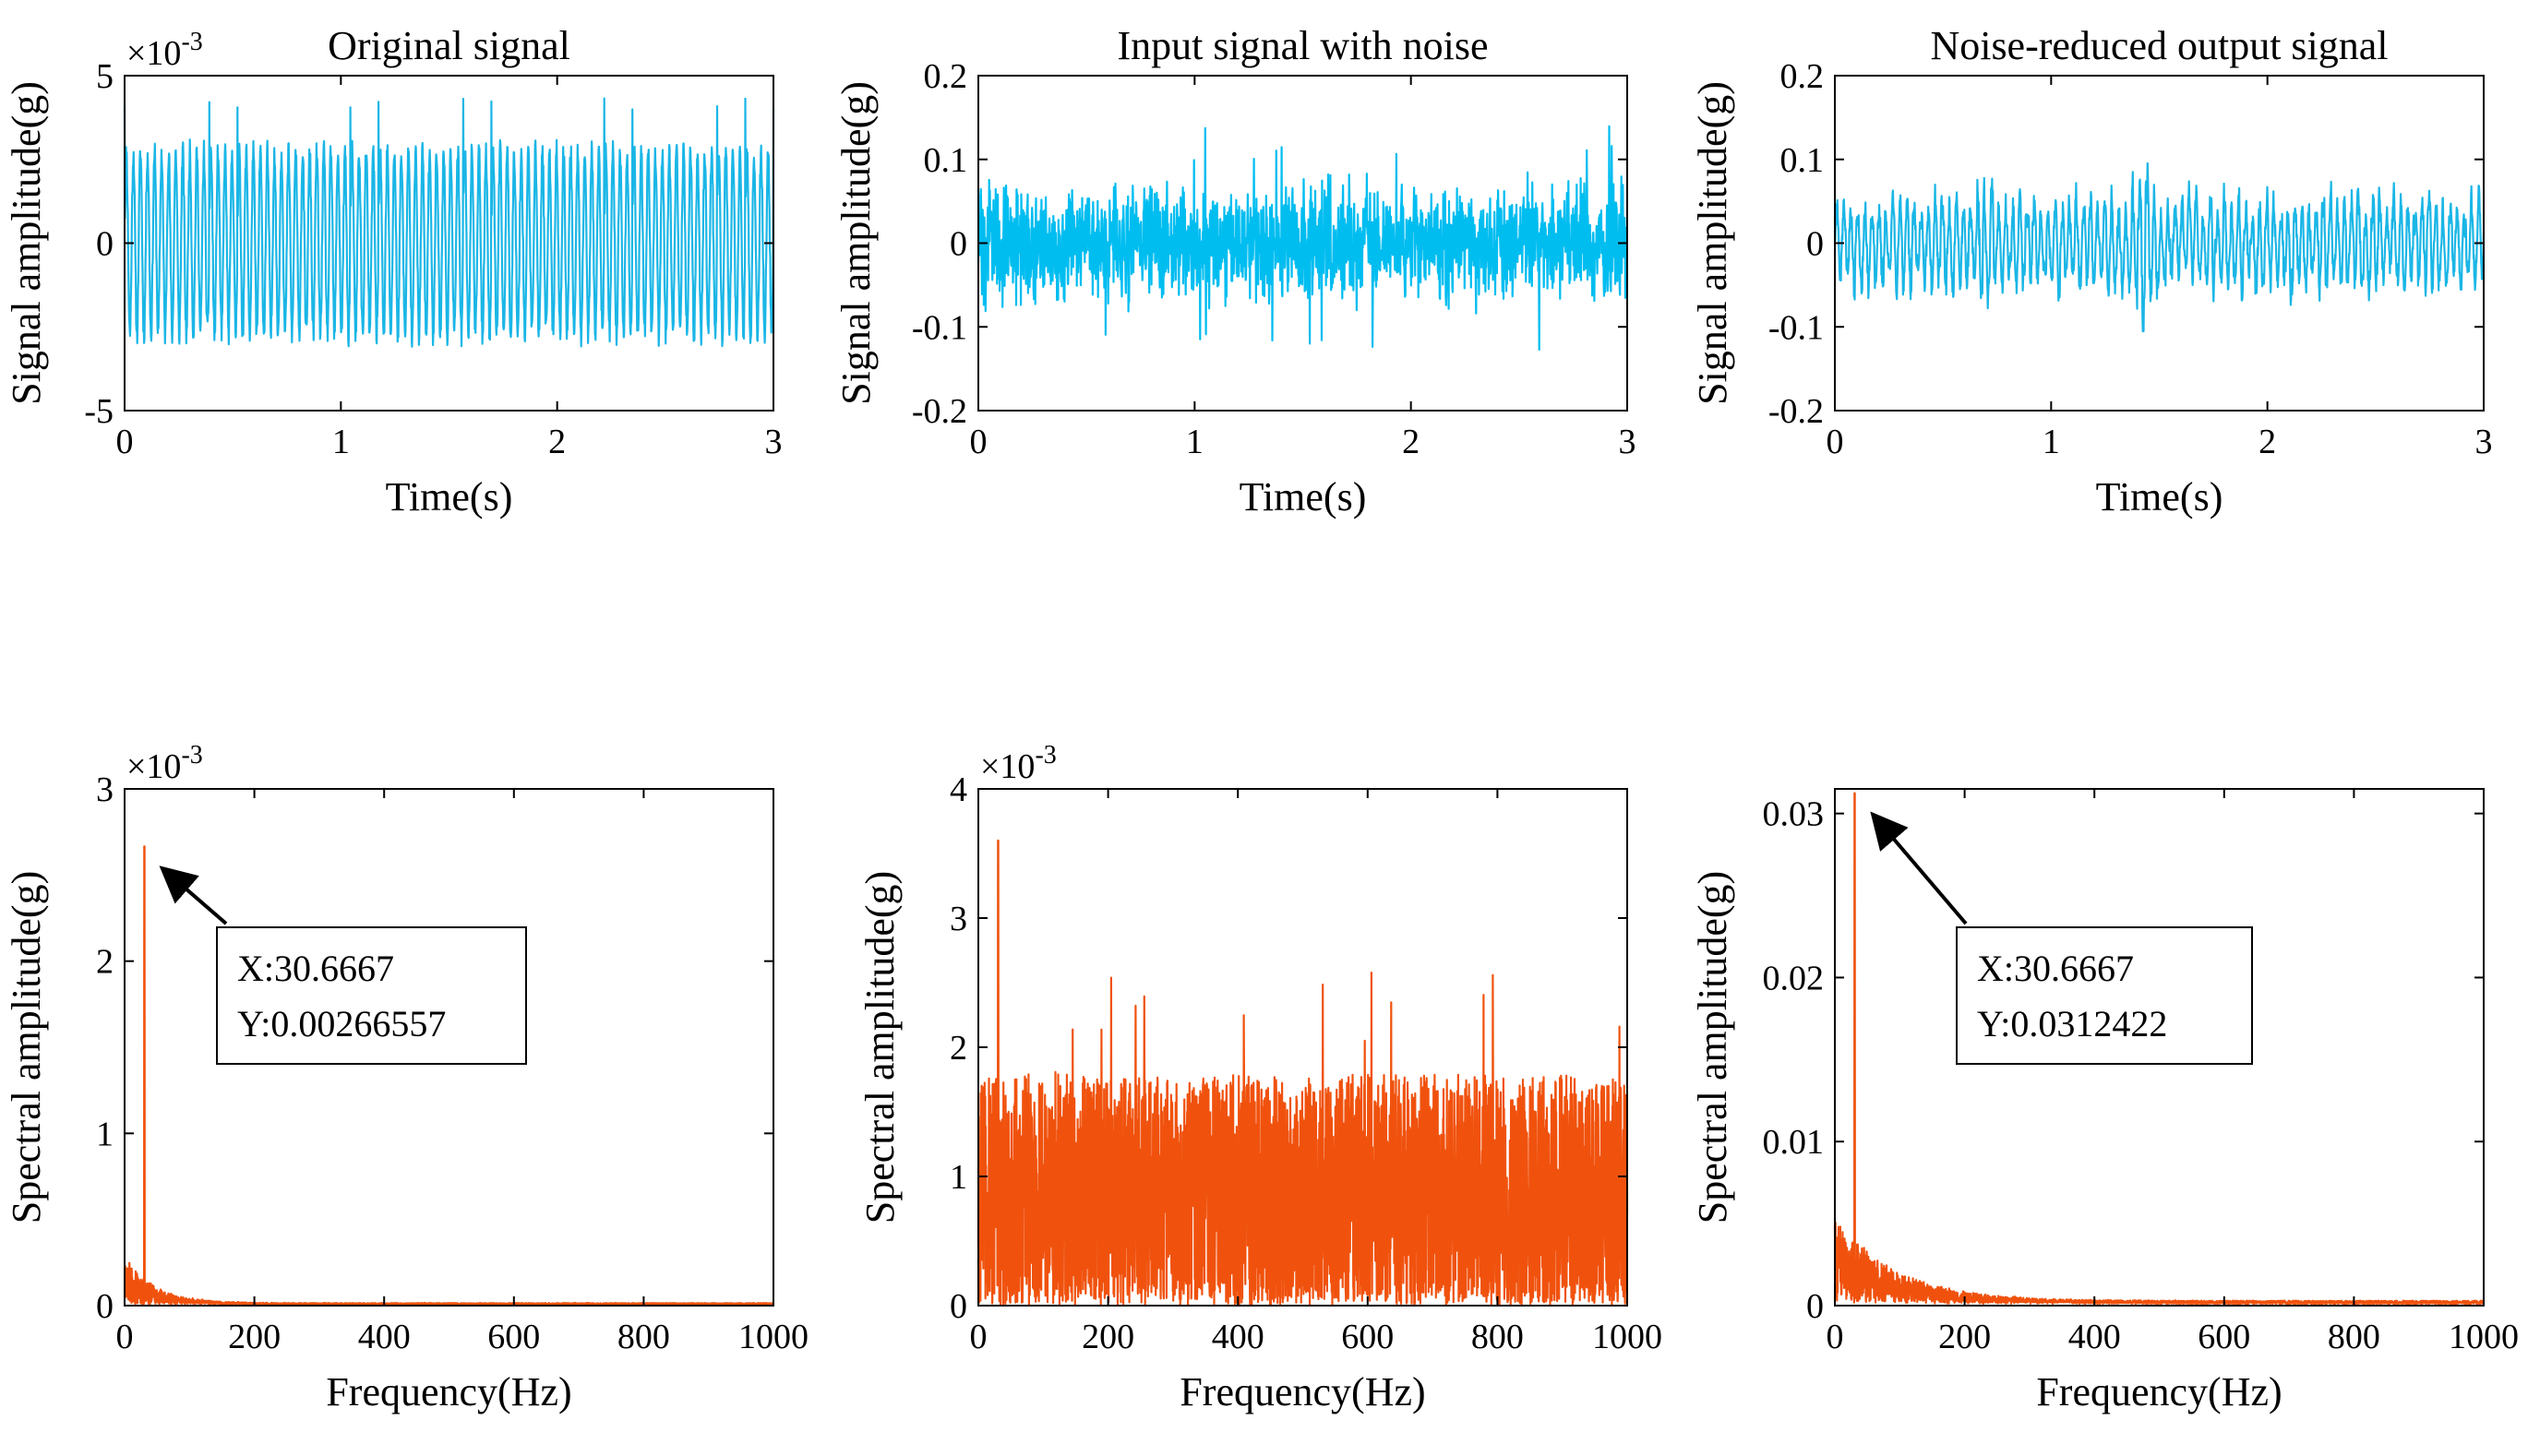  I want to click on y-tick-label: -5, so click(99, 411).